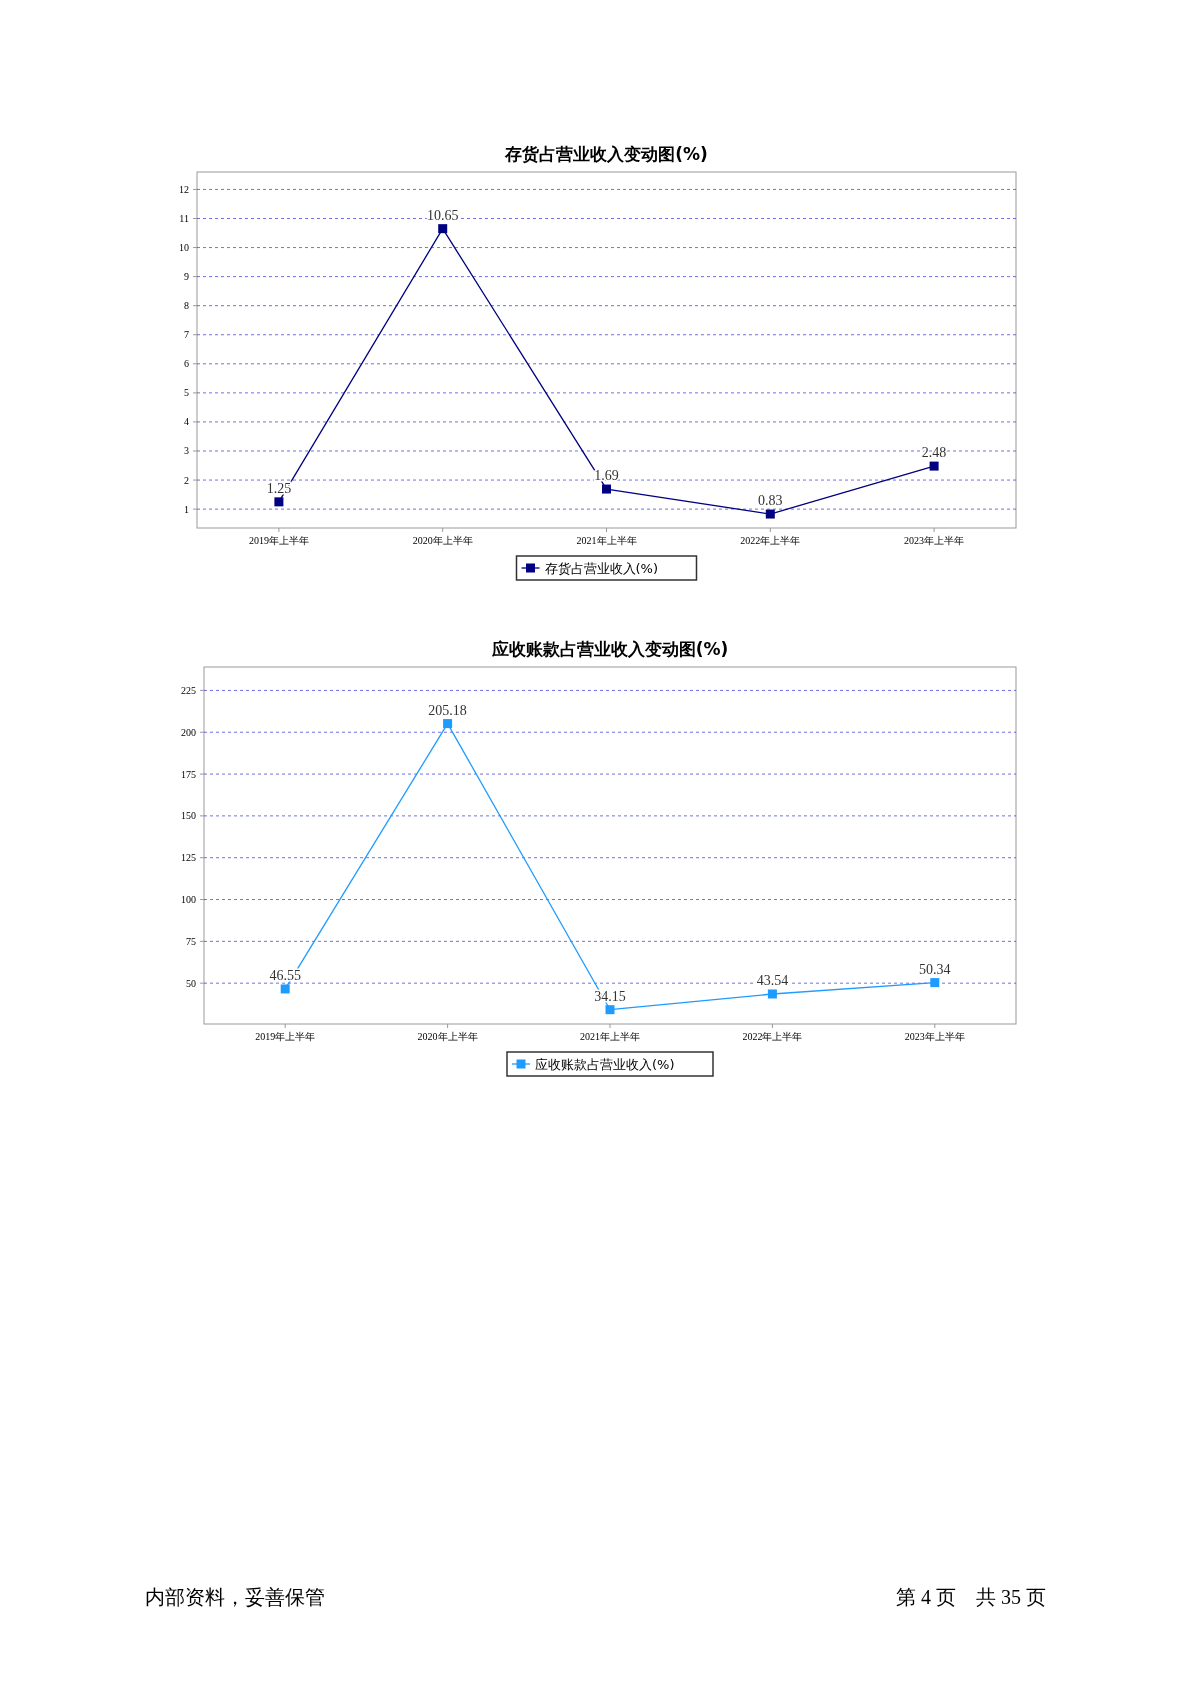 The width and height of the screenshot is (1191, 1684). I want to click on y-tick-label: 125, so click(188, 858).